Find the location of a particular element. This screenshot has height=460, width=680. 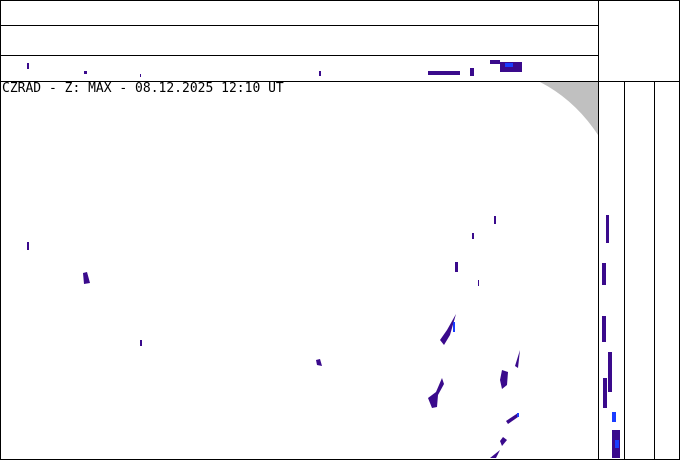

outside-range-area is located at coordinates (569, 108).